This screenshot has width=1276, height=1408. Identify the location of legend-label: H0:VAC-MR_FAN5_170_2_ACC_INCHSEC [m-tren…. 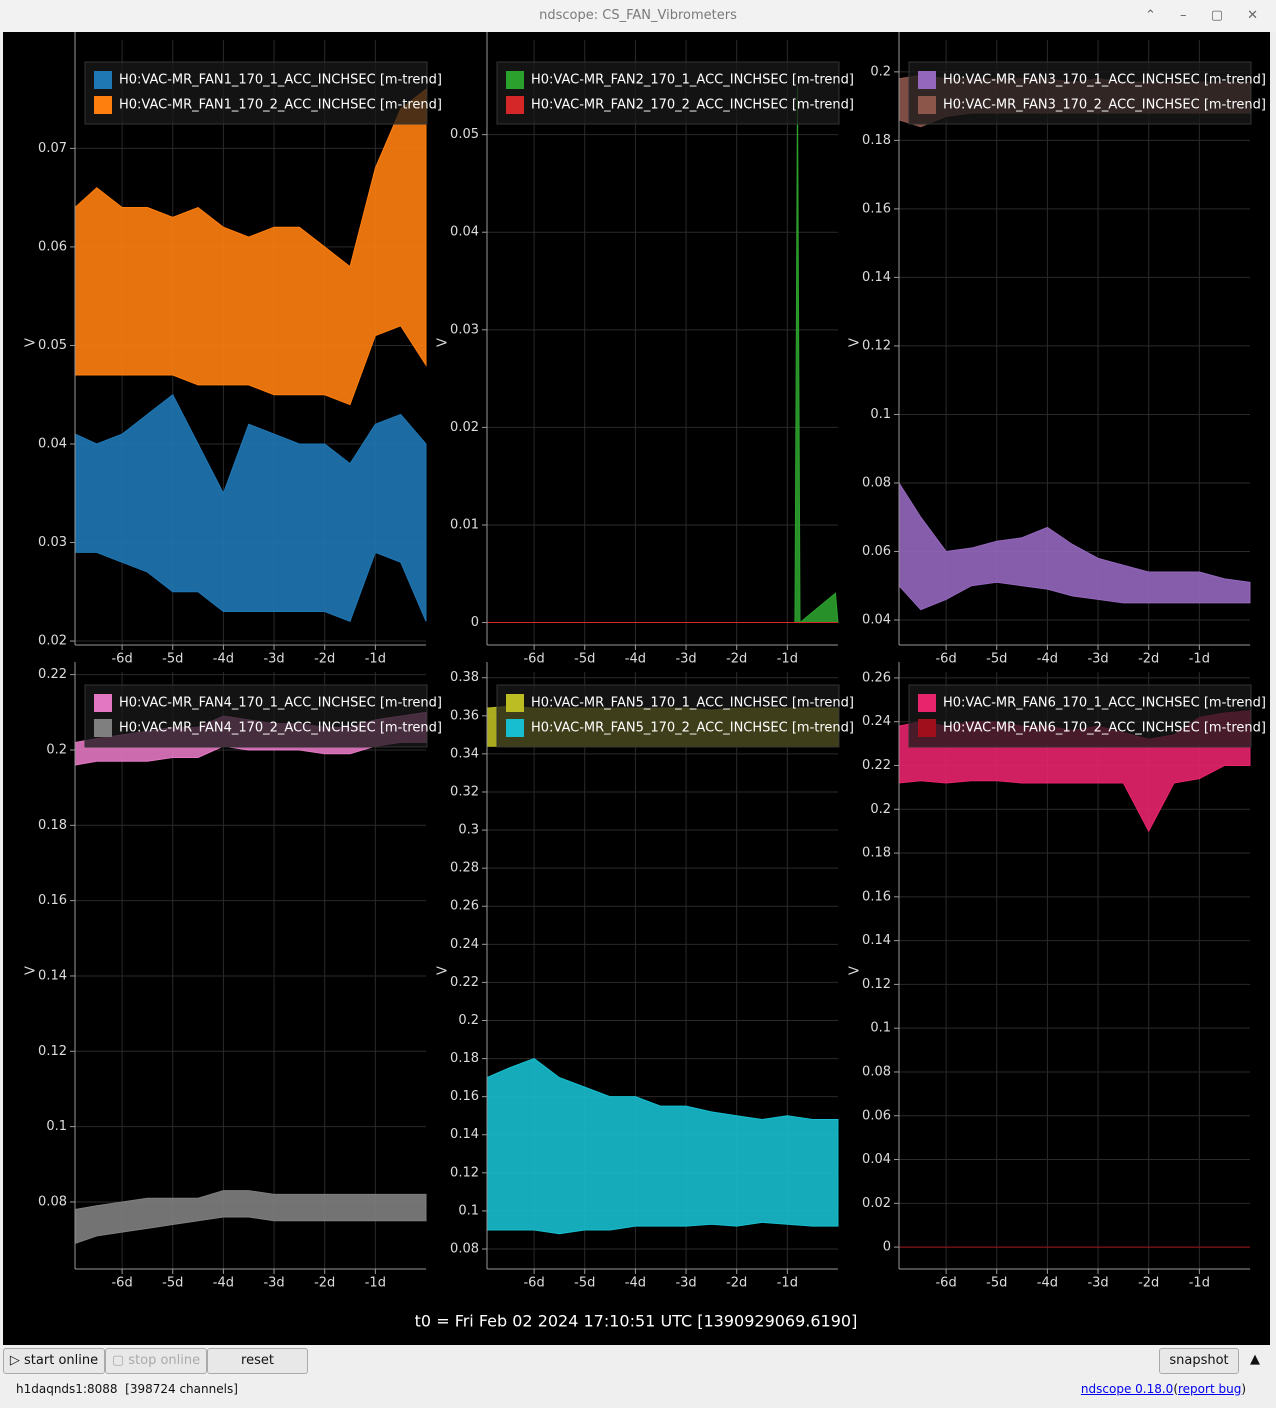
(692, 728).